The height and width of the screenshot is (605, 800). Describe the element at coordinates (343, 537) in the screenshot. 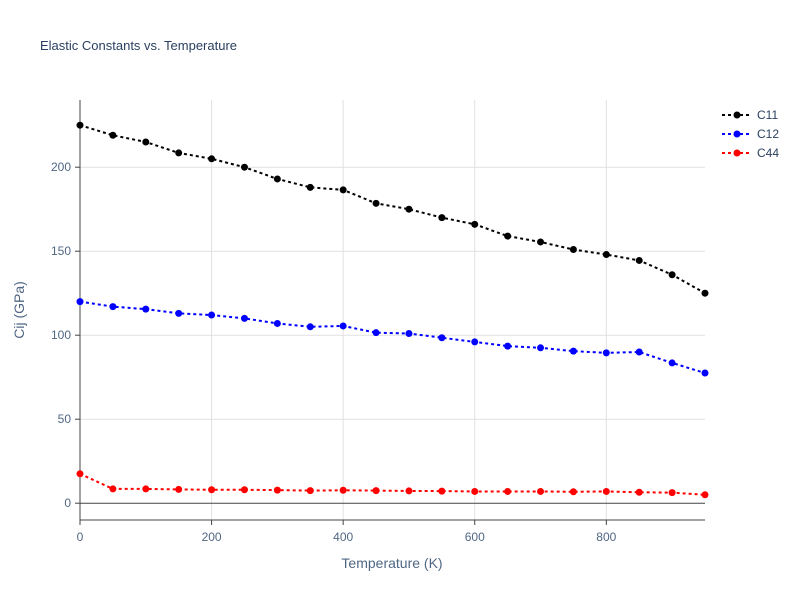

I see `x-tick-label: 400` at that location.